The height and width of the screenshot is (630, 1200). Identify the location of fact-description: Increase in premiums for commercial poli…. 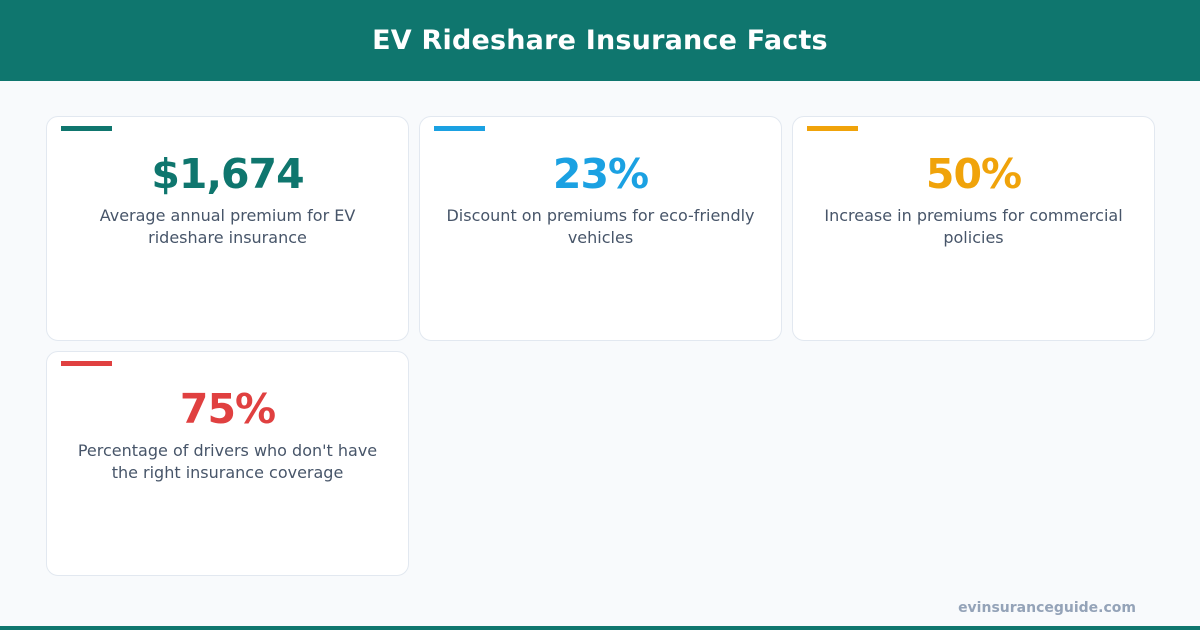
(973, 226).